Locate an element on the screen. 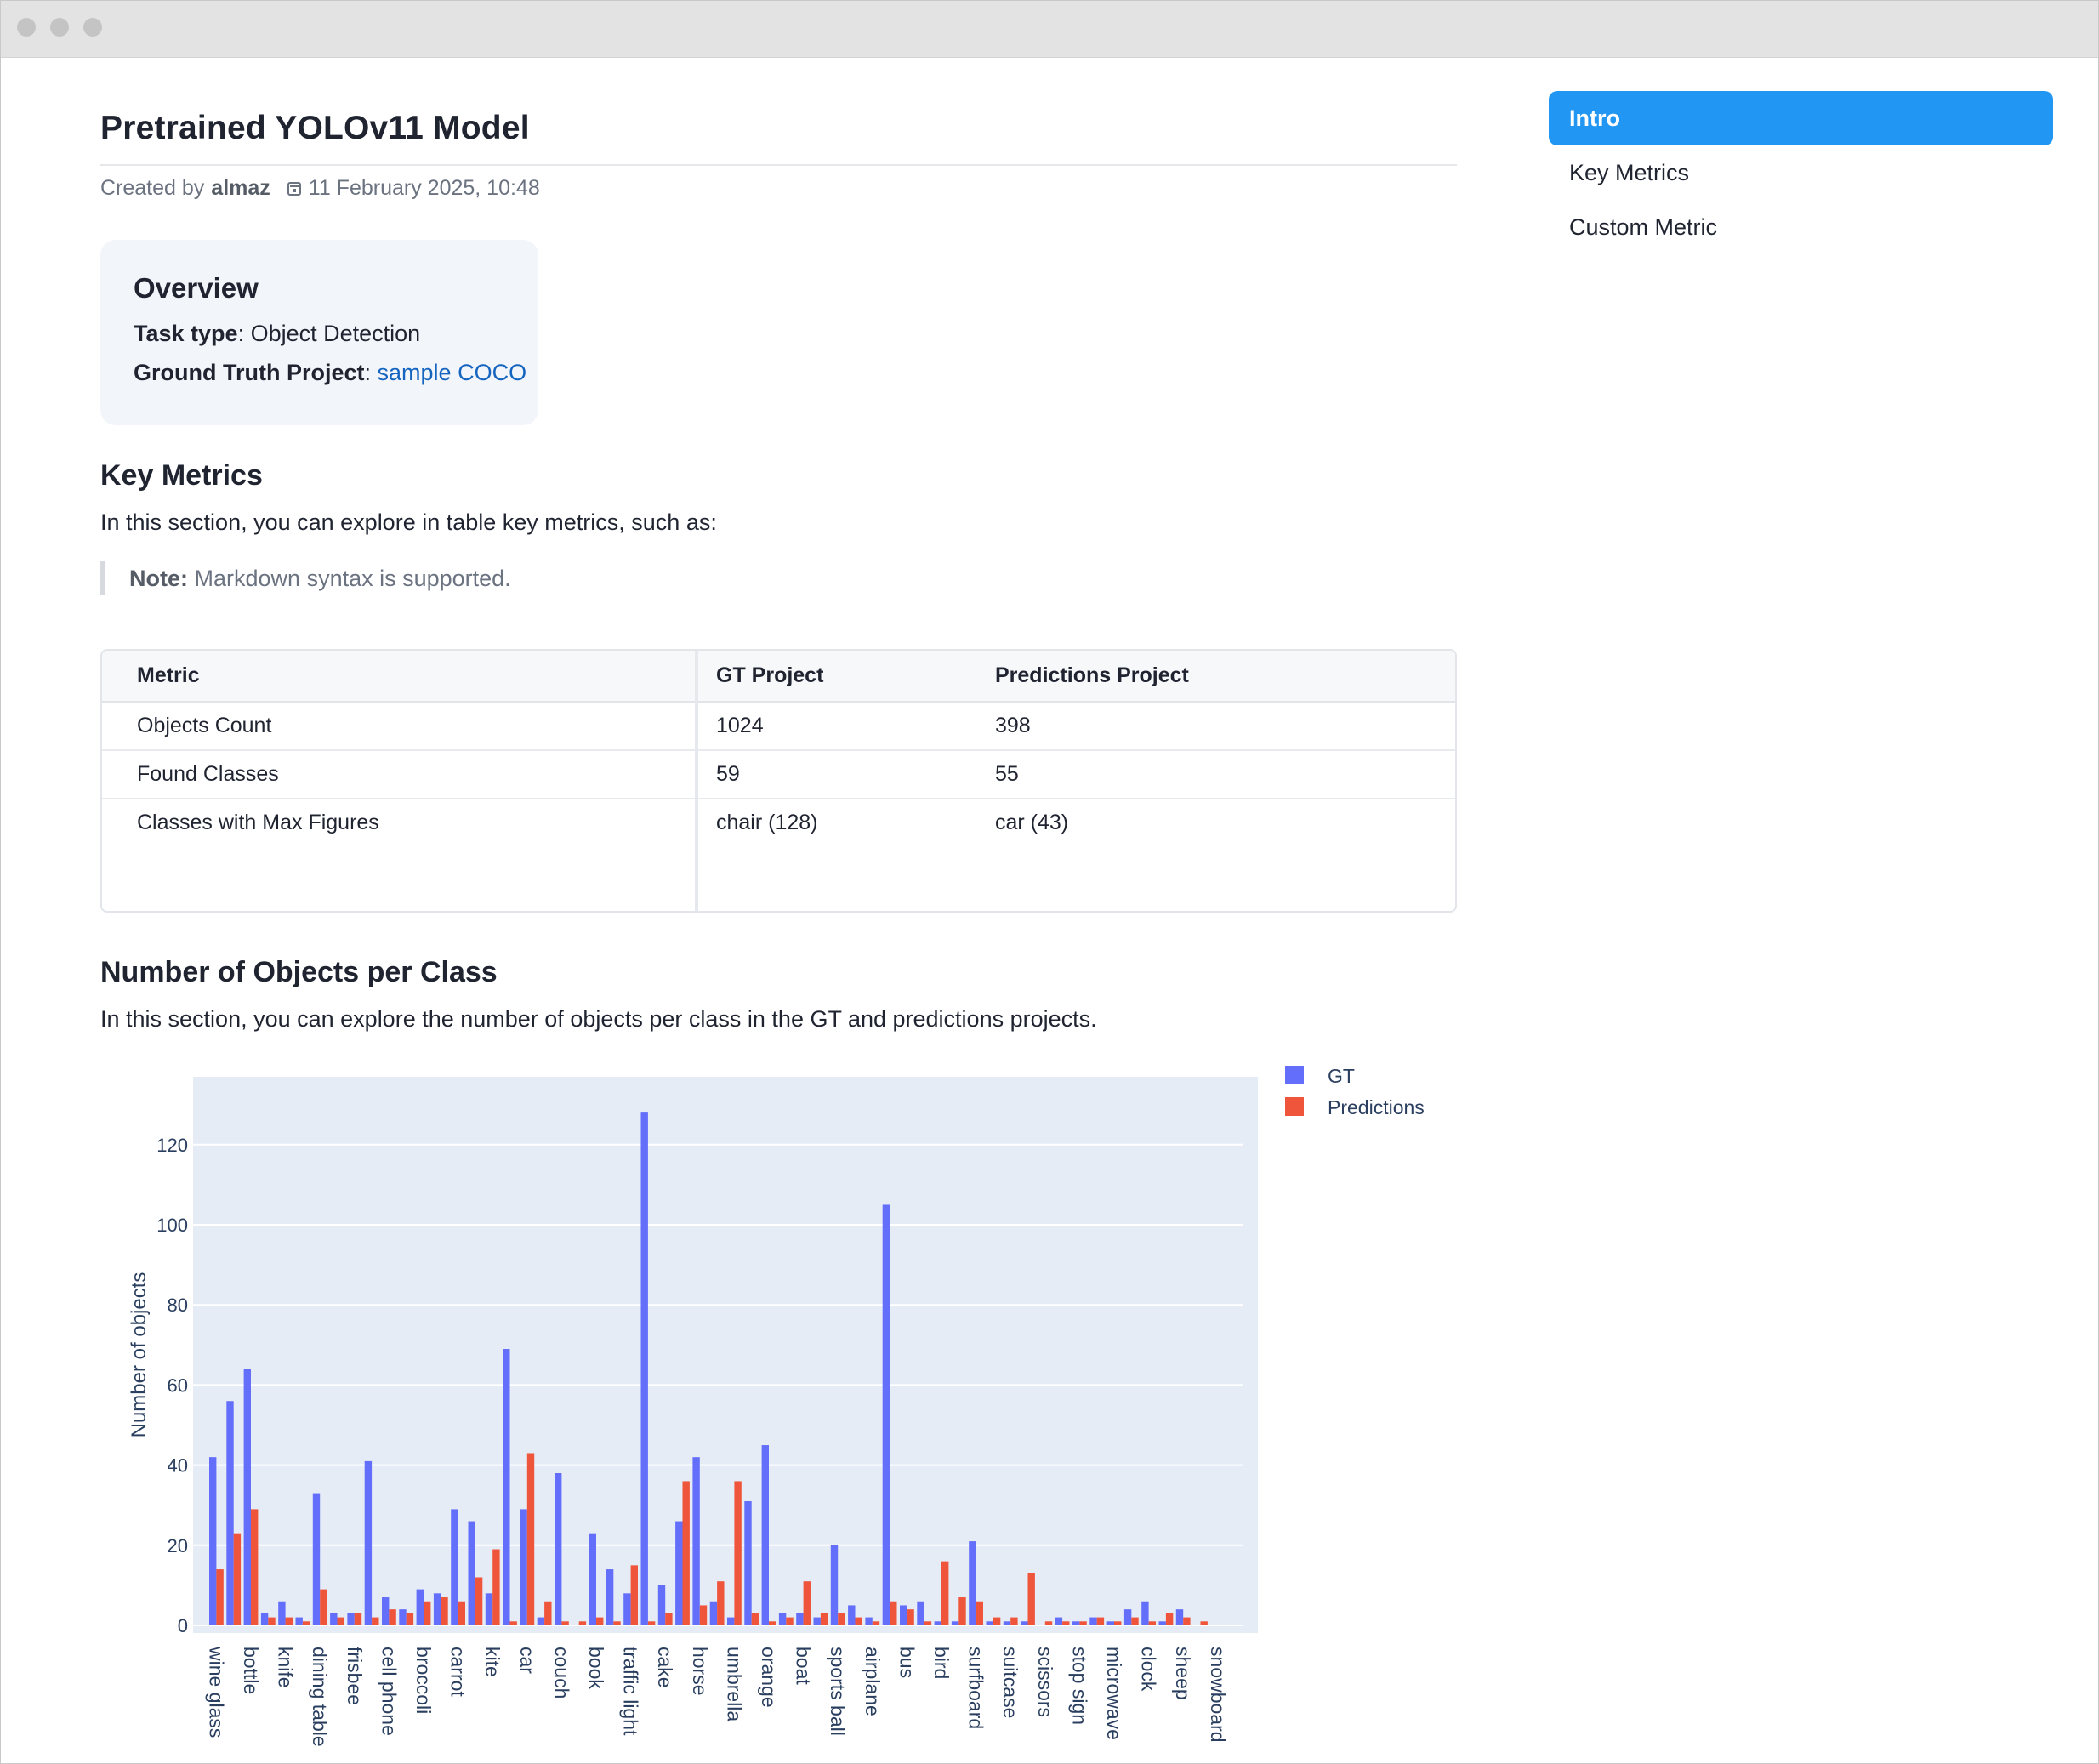  y-tick-label: 120 is located at coordinates (172, 1145).